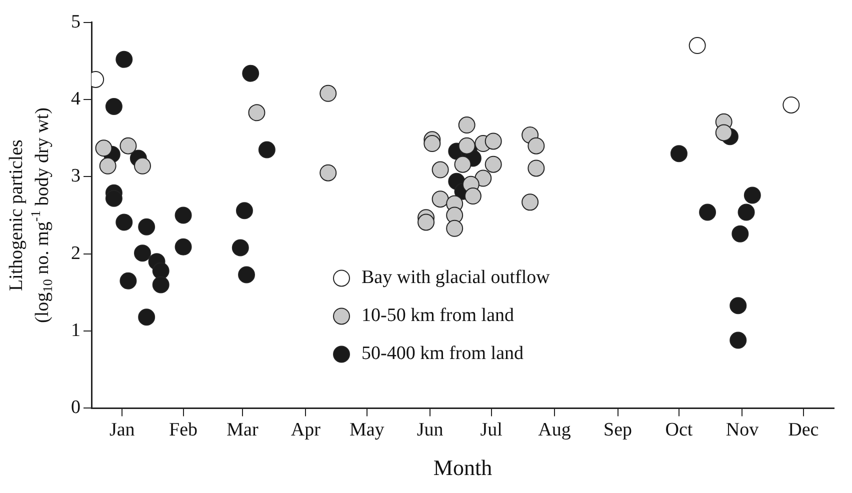 The height and width of the screenshot is (493, 852). Describe the element at coordinates (743, 430) in the screenshot. I see `x-tick-label: Nov` at that location.